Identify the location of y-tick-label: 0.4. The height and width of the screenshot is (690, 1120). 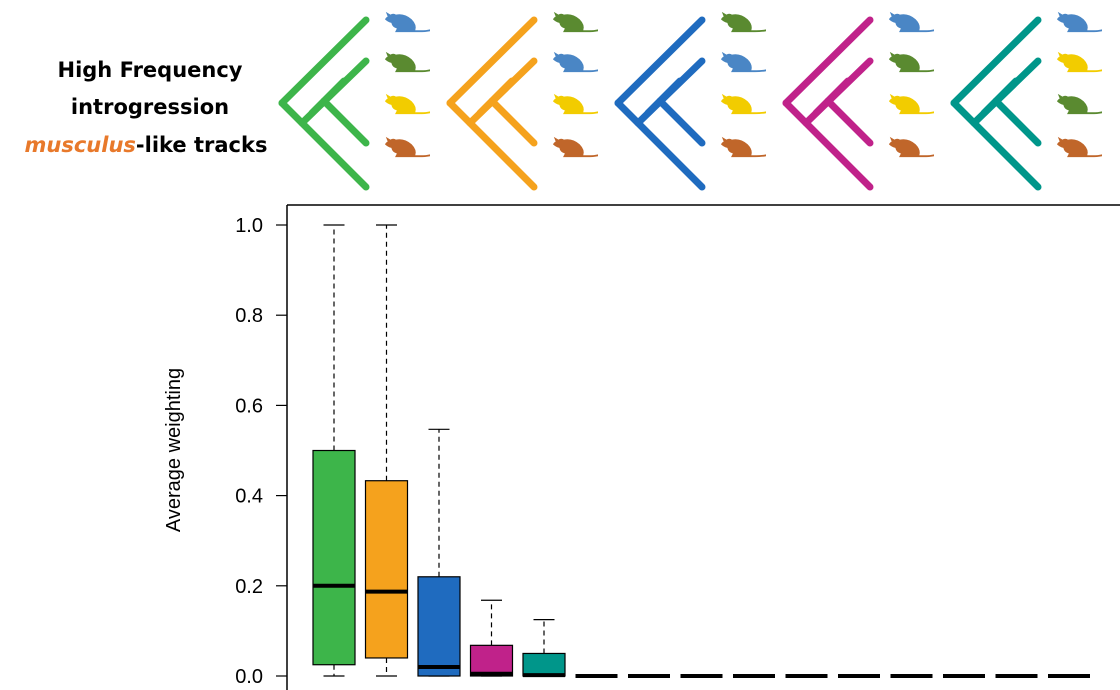
(249, 497).